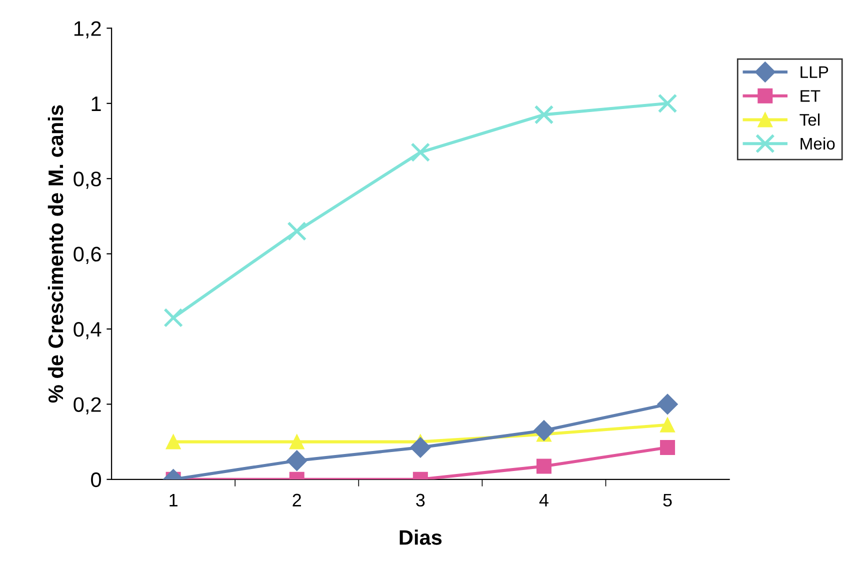 Image resolution: width=858 pixels, height=564 pixels. Describe the element at coordinates (56, 254) in the screenshot. I see `y-axis-title: % de Crescimento de M. canis` at that location.